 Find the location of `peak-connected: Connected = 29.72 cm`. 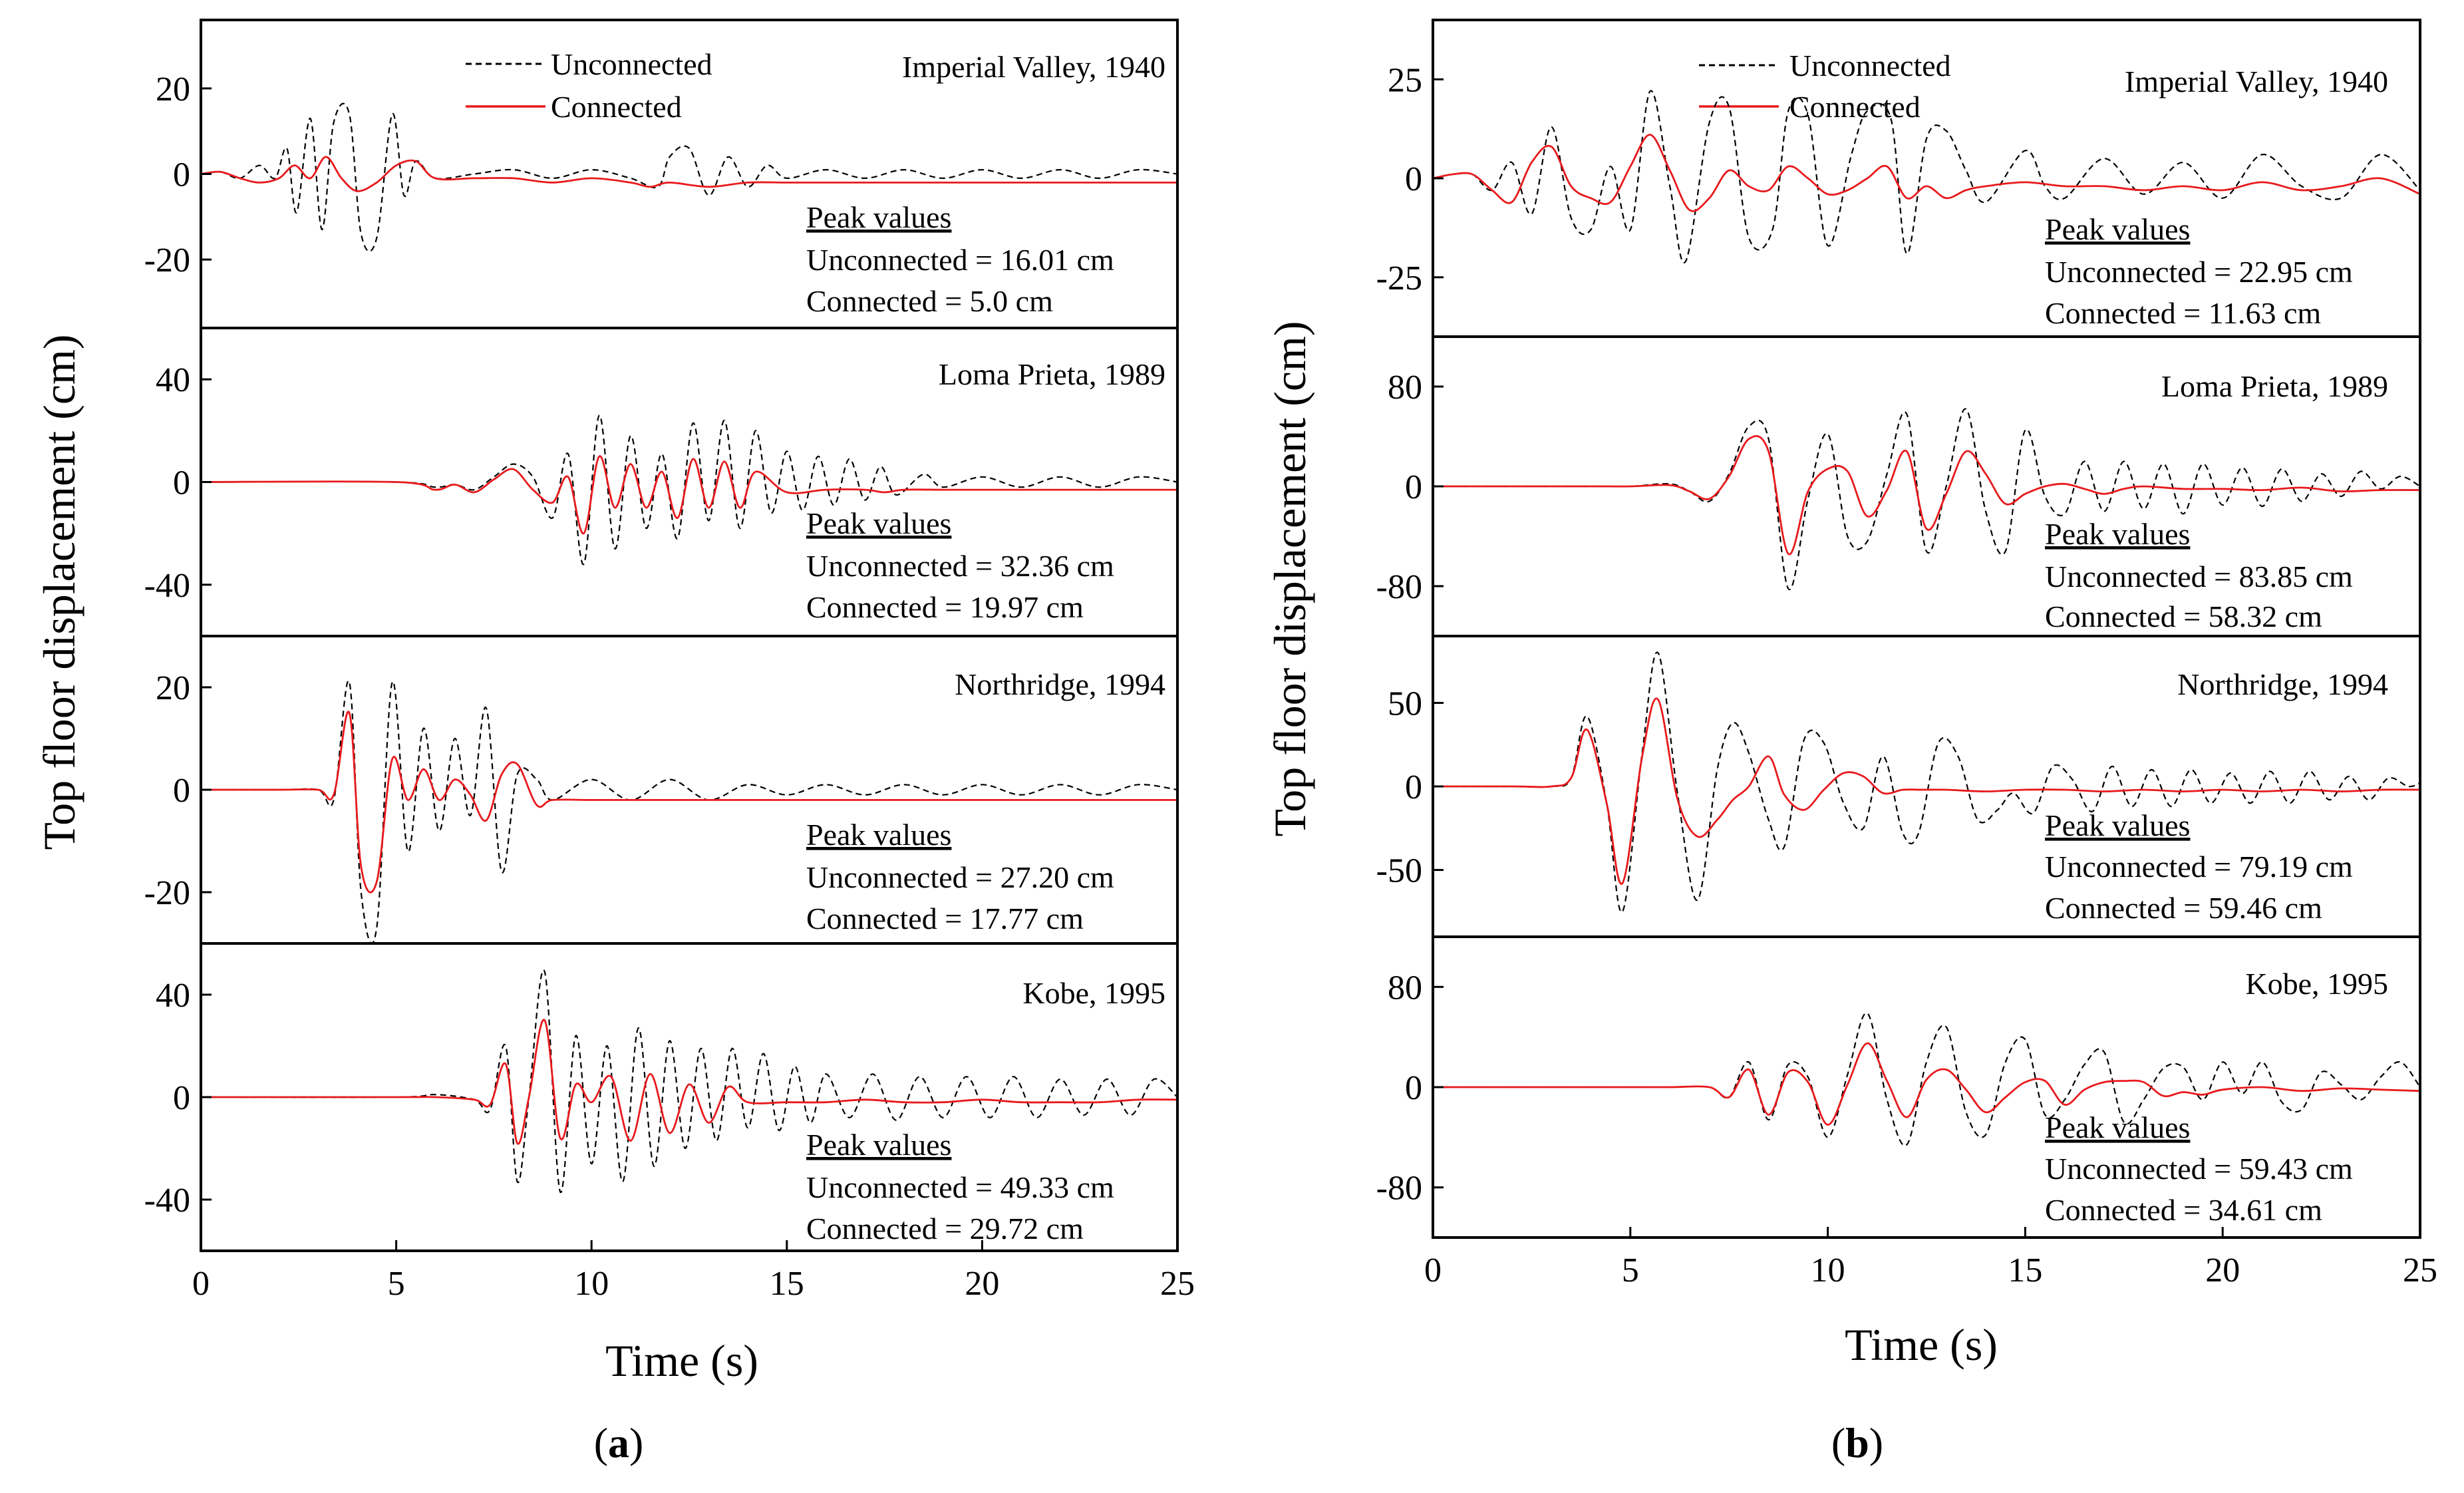

peak-connected: Connected = 29.72 cm is located at coordinates (945, 1228).